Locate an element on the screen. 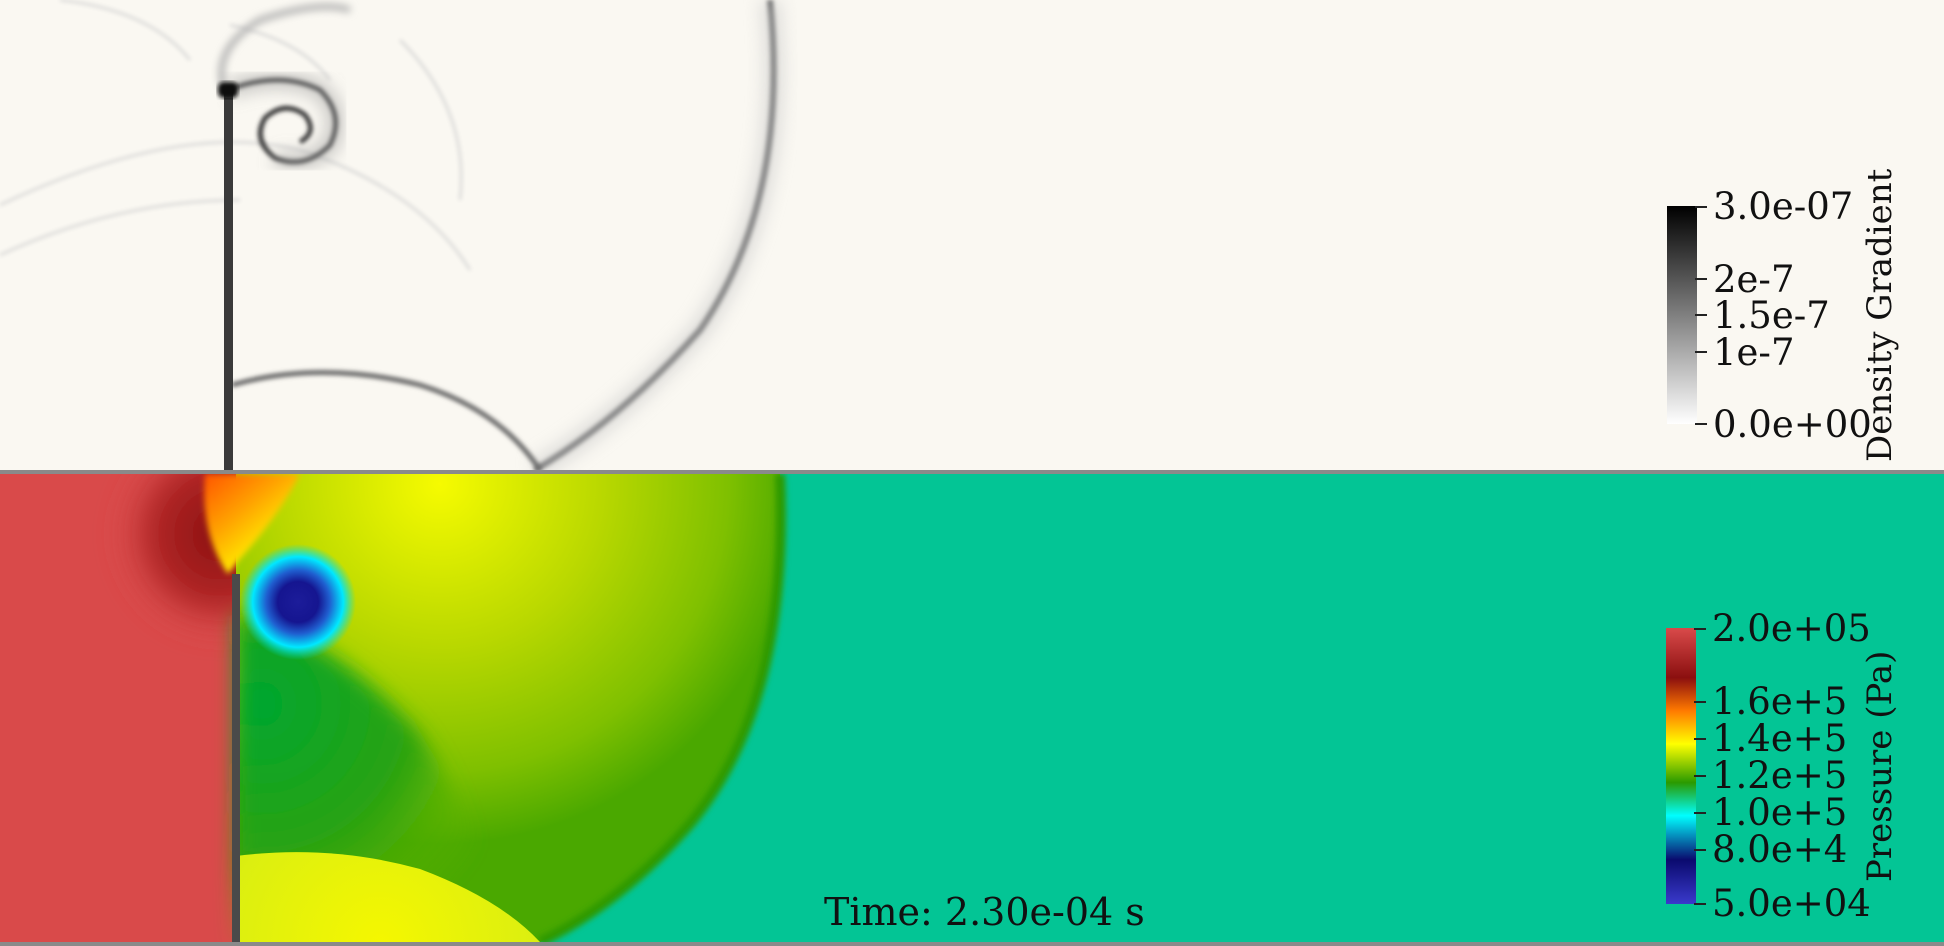 This screenshot has height=946, width=1944. pressure-splitter-plate is located at coordinates (236, 758).